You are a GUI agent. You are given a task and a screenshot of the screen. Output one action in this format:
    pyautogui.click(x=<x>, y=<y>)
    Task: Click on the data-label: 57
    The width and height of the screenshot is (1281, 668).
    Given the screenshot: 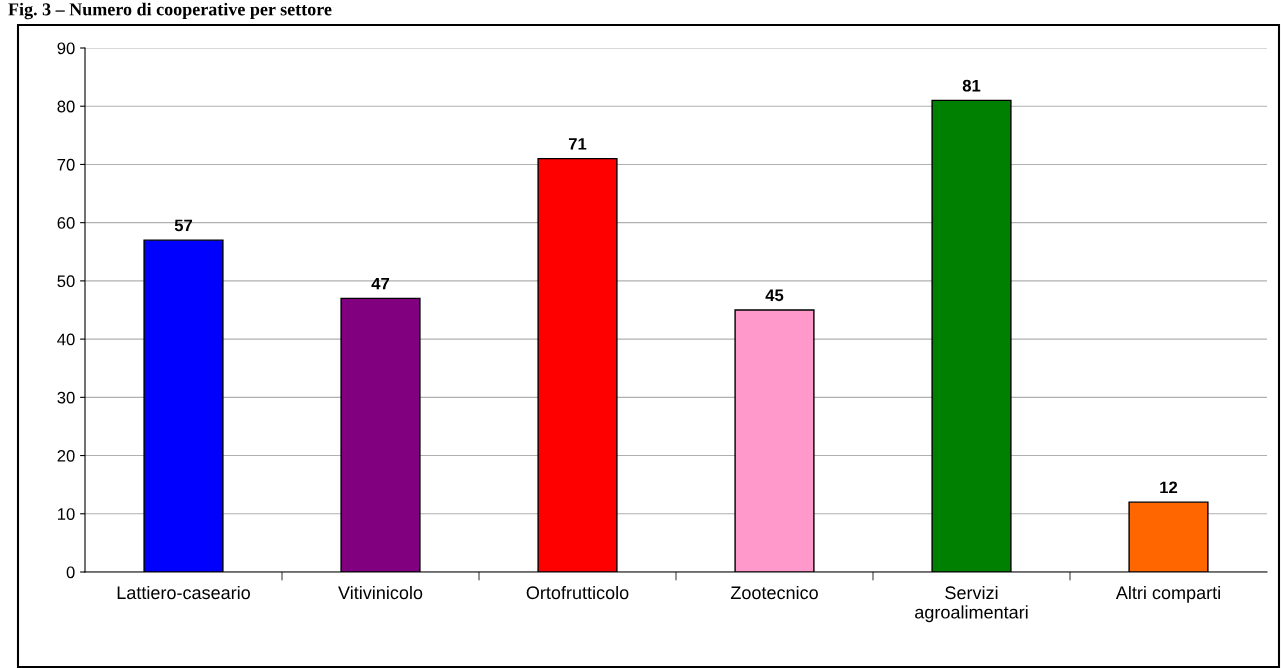 What is the action you would take?
    pyautogui.click(x=183, y=225)
    